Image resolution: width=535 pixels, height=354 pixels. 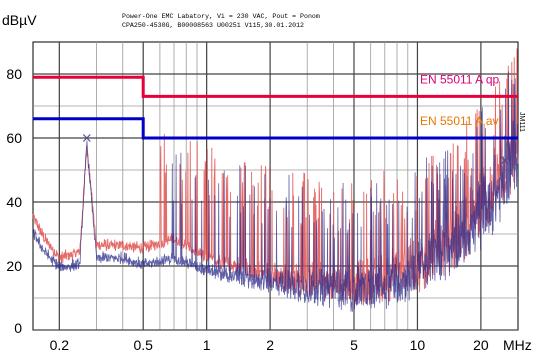 What do you see at coordinates (14, 138) in the screenshot?
I see `y-tick-label: 60` at bounding box center [14, 138].